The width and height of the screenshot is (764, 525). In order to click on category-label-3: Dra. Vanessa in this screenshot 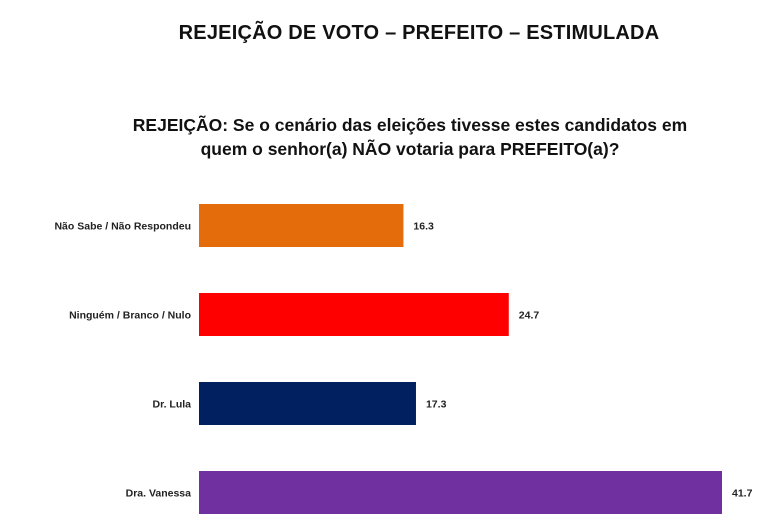, I will do `click(159, 494)`.